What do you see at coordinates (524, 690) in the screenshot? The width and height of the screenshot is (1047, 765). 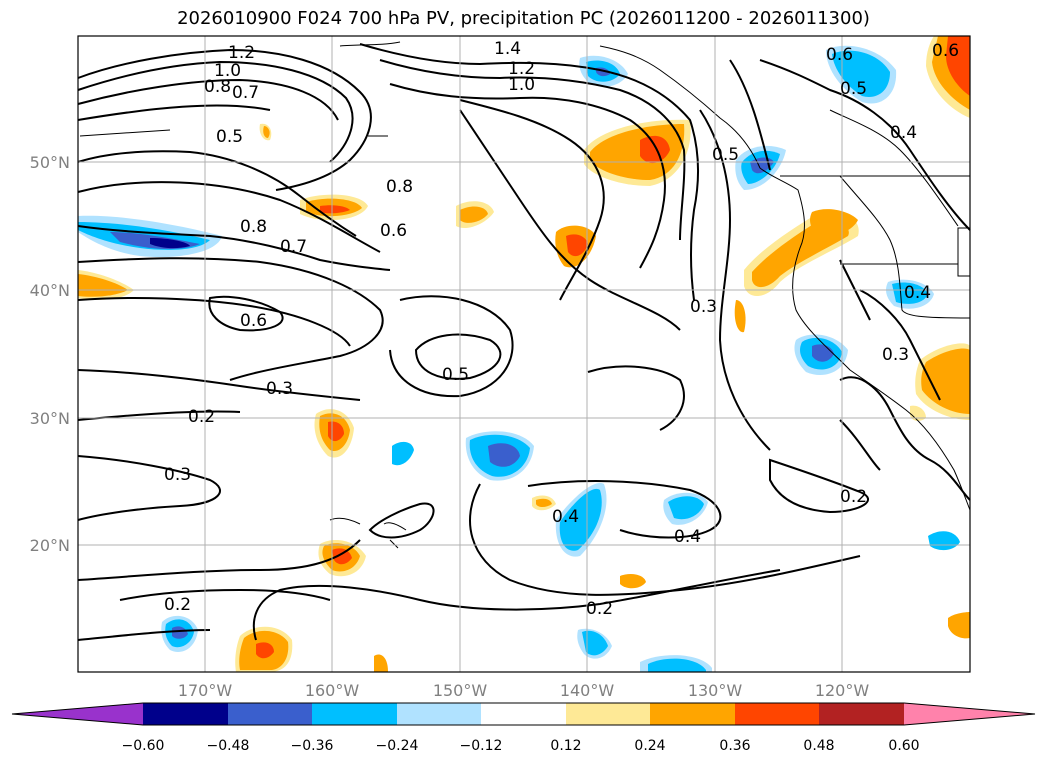 I see `longitude-labels: 170°W 160°W 150°W 140°W 130°W 120°W` at bounding box center [524, 690].